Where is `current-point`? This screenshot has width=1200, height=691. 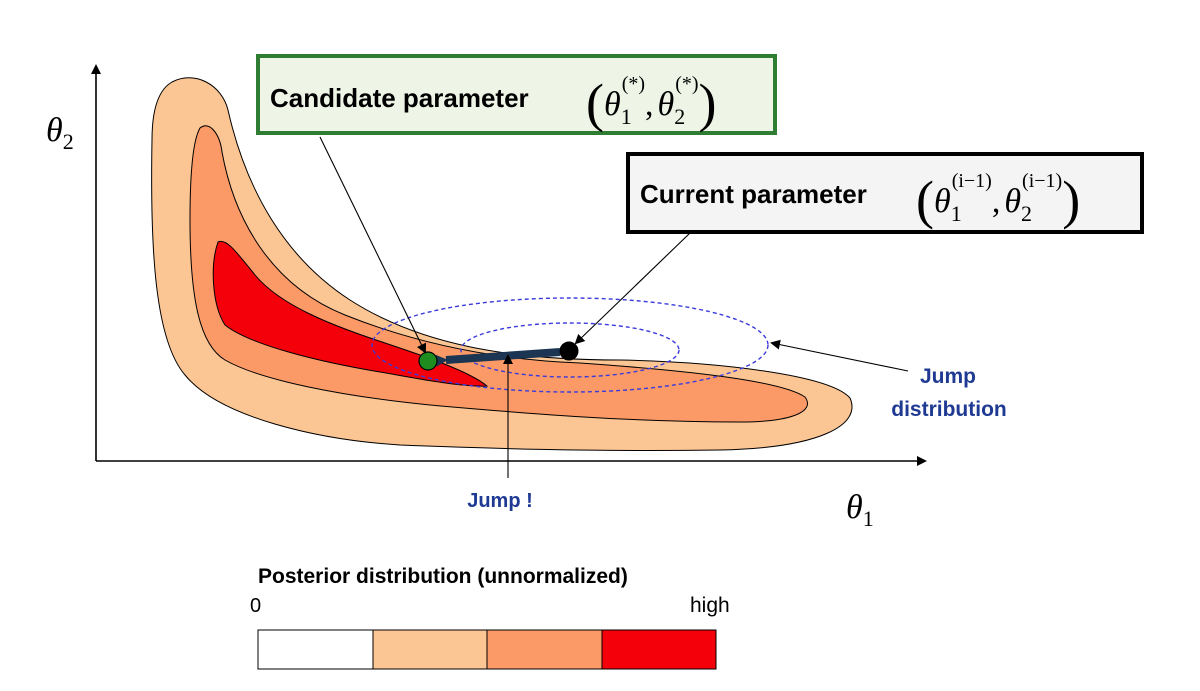 current-point is located at coordinates (569, 351).